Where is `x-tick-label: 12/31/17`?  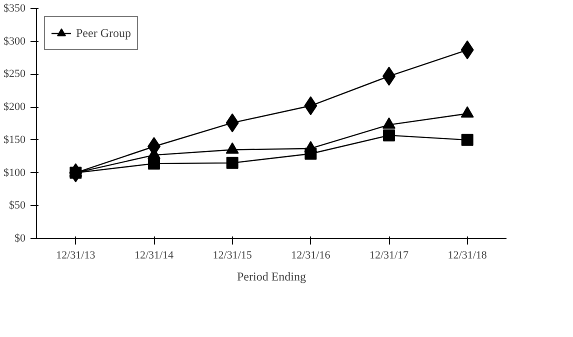 x-tick-label: 12/31/17 is located at coordinates (389, 256).